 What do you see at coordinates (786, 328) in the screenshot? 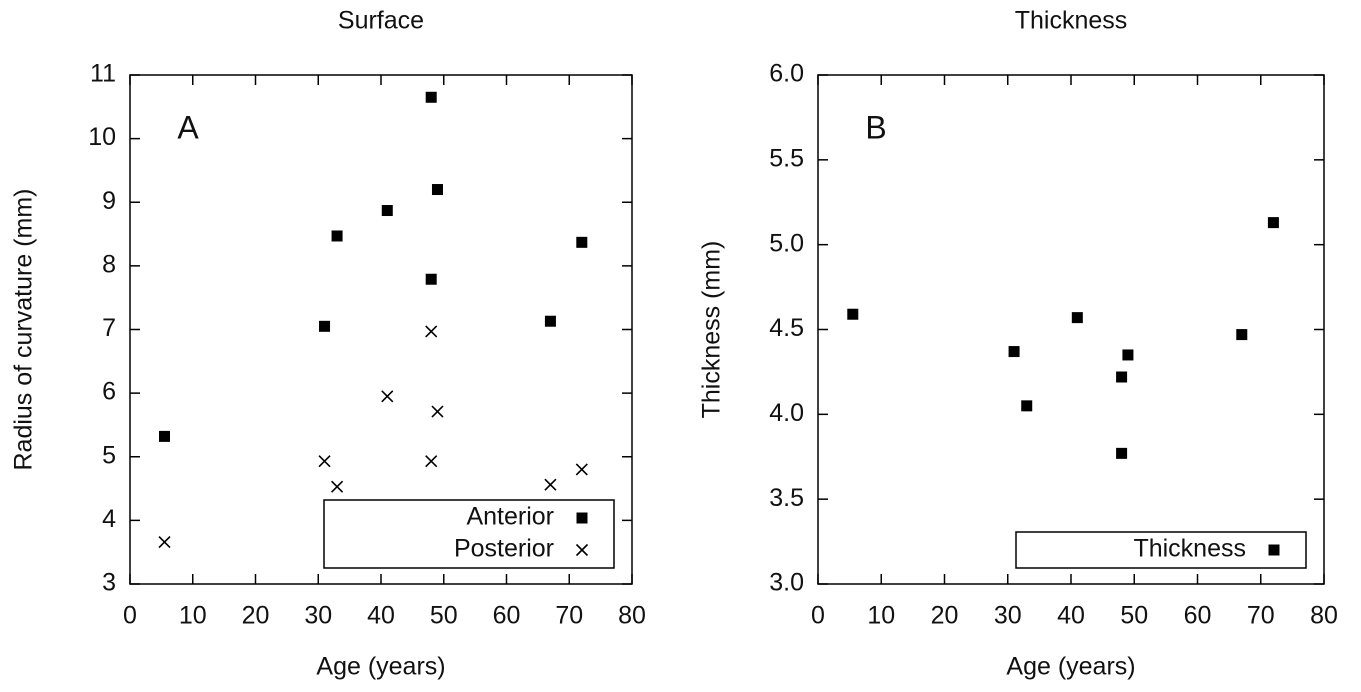
I see `y-tick-label: 4.5` at bounding box center [786, 328].